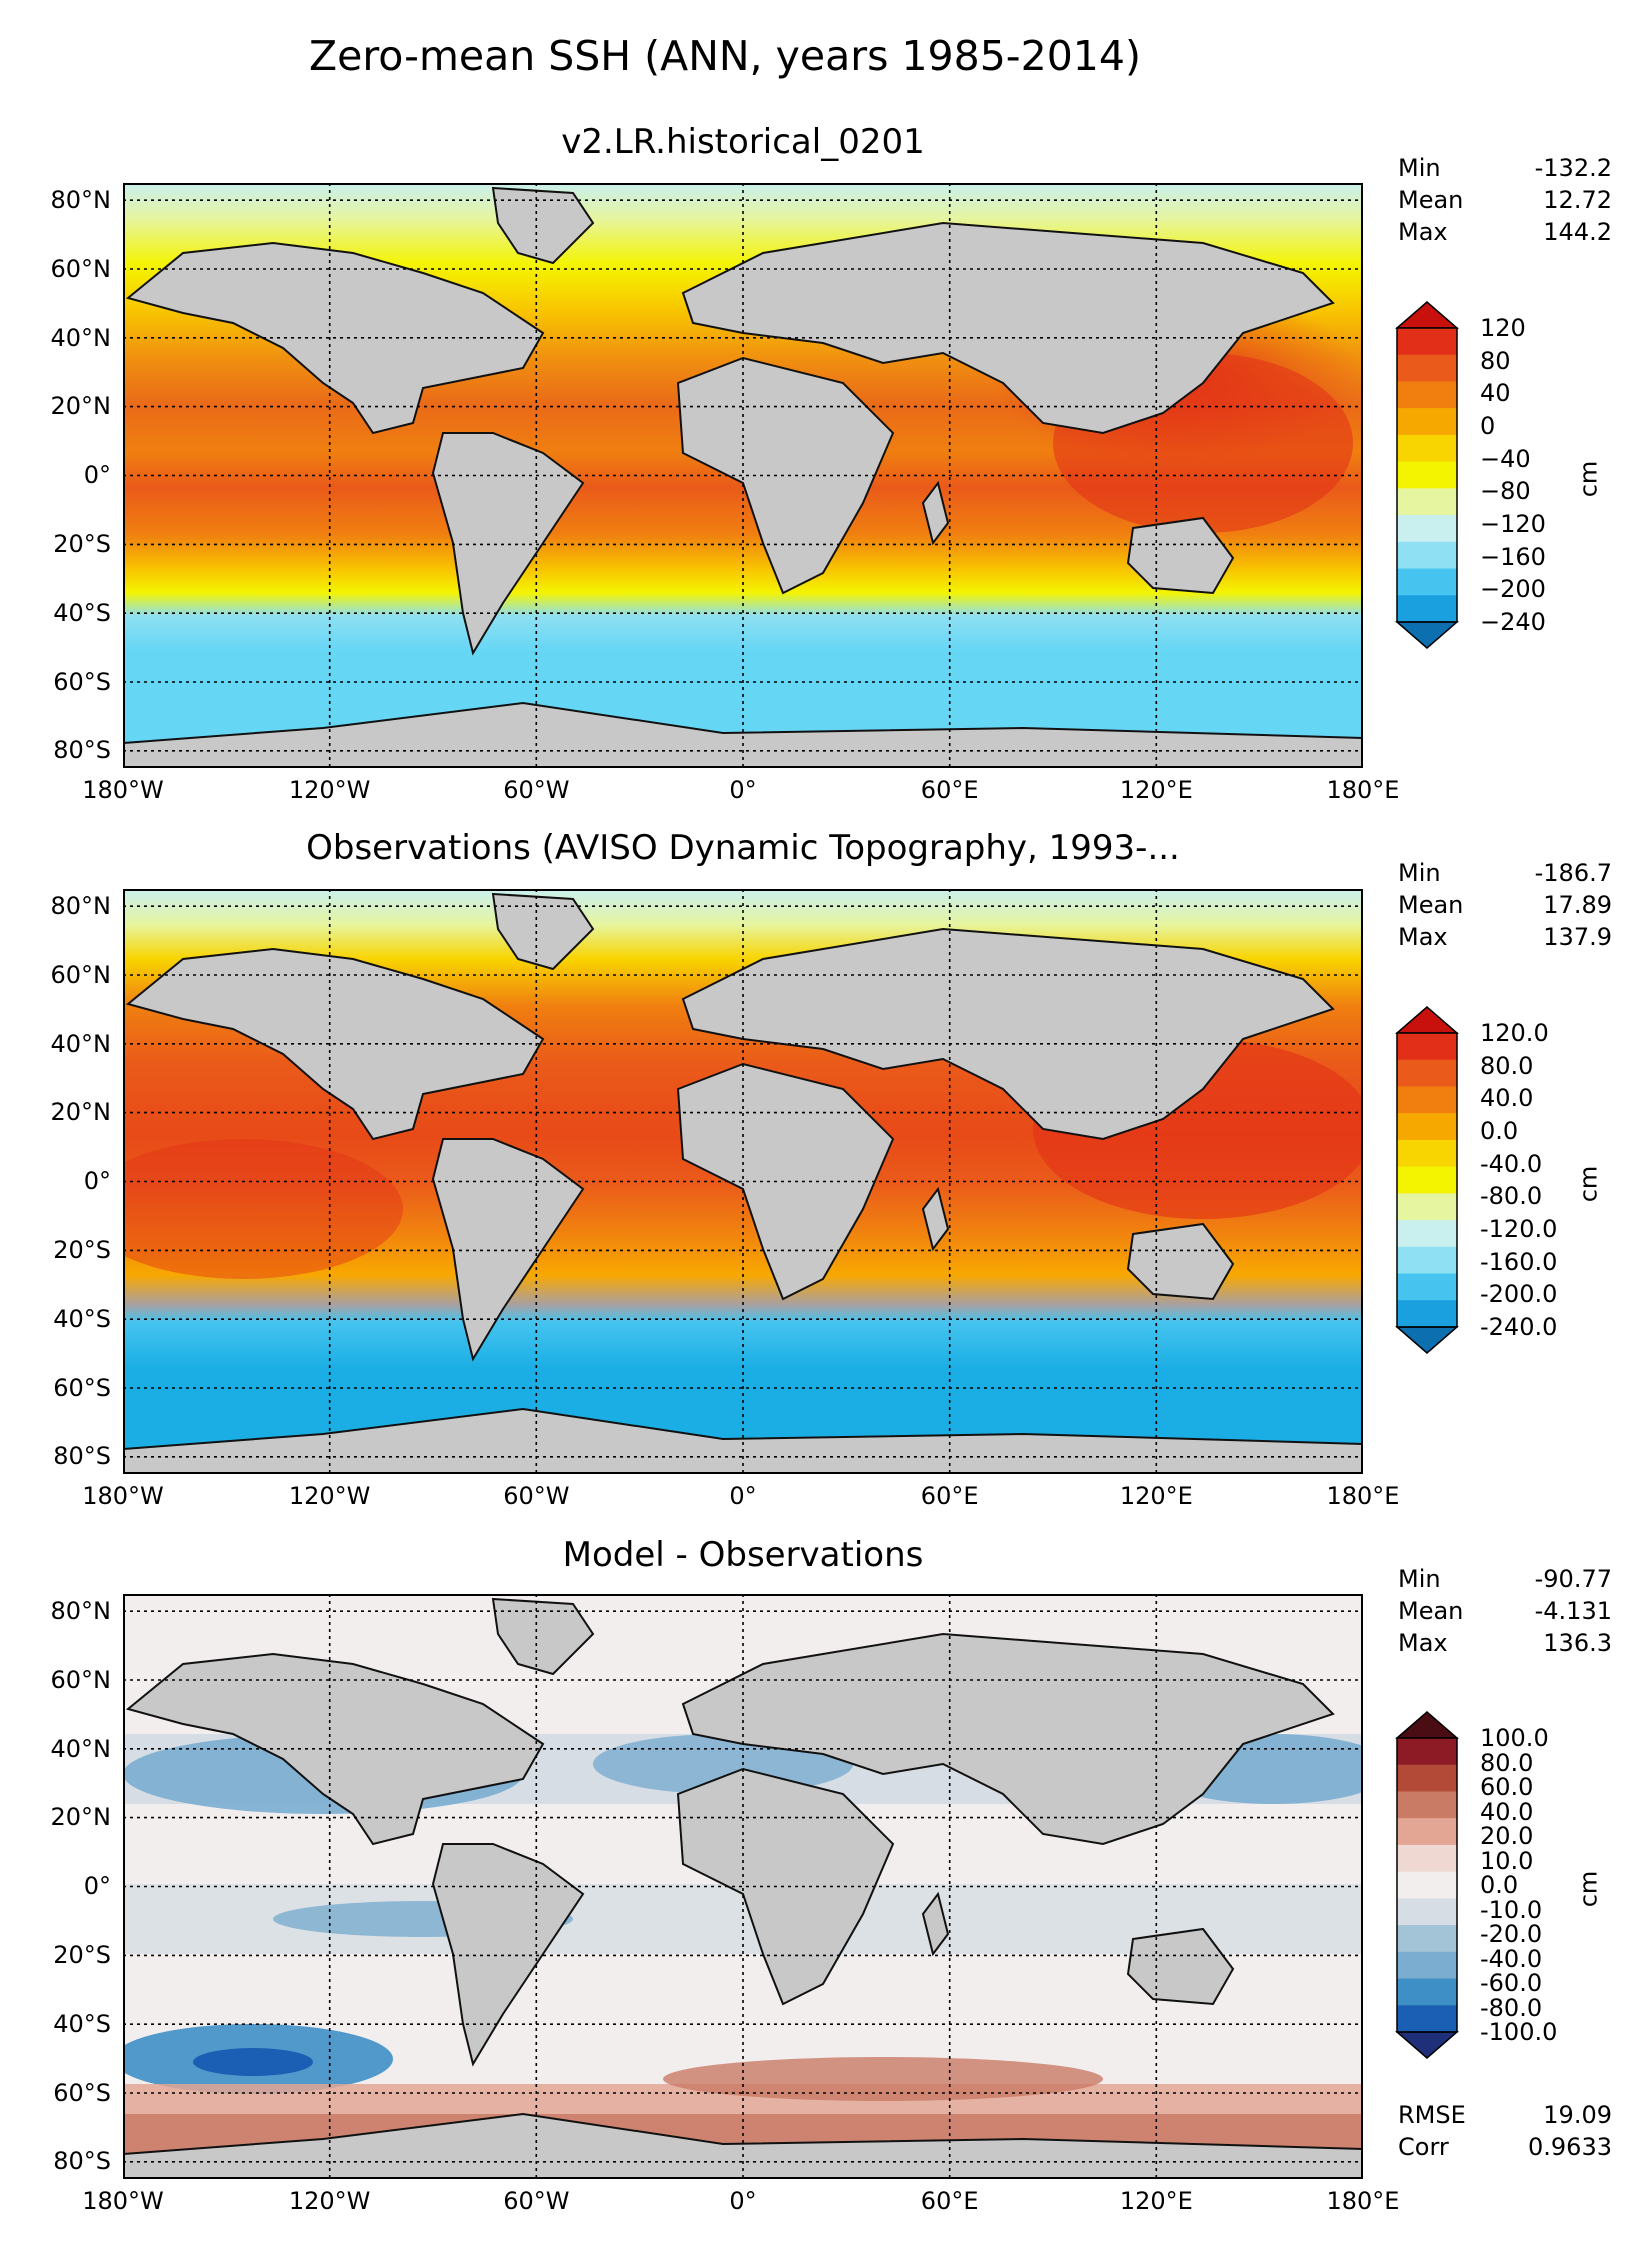  Describe the element at coordinates (1588, 1184) in the screenshot. I see `panel-2-colorbar-unit: cm` at that location.